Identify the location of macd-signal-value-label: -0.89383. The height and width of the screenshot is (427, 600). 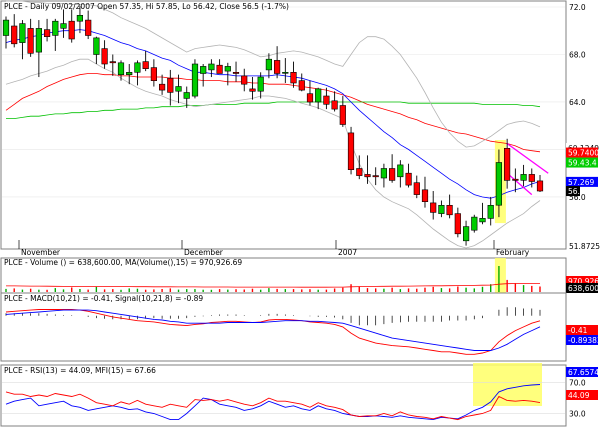
(584, 340).